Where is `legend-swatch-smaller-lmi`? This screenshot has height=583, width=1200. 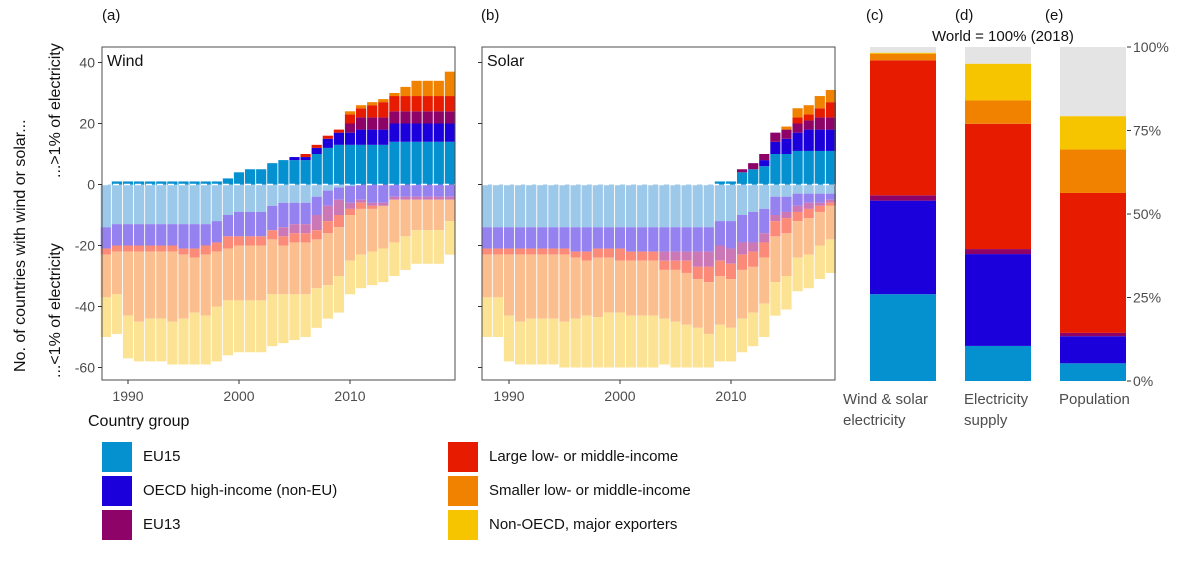 legend-swatch-smaller-lmi is located at coordinates (463, 491).